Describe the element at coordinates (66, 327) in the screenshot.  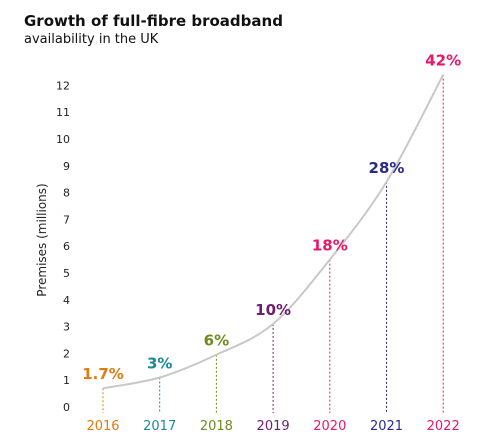
I see `y-tick-label: 3` at that location.